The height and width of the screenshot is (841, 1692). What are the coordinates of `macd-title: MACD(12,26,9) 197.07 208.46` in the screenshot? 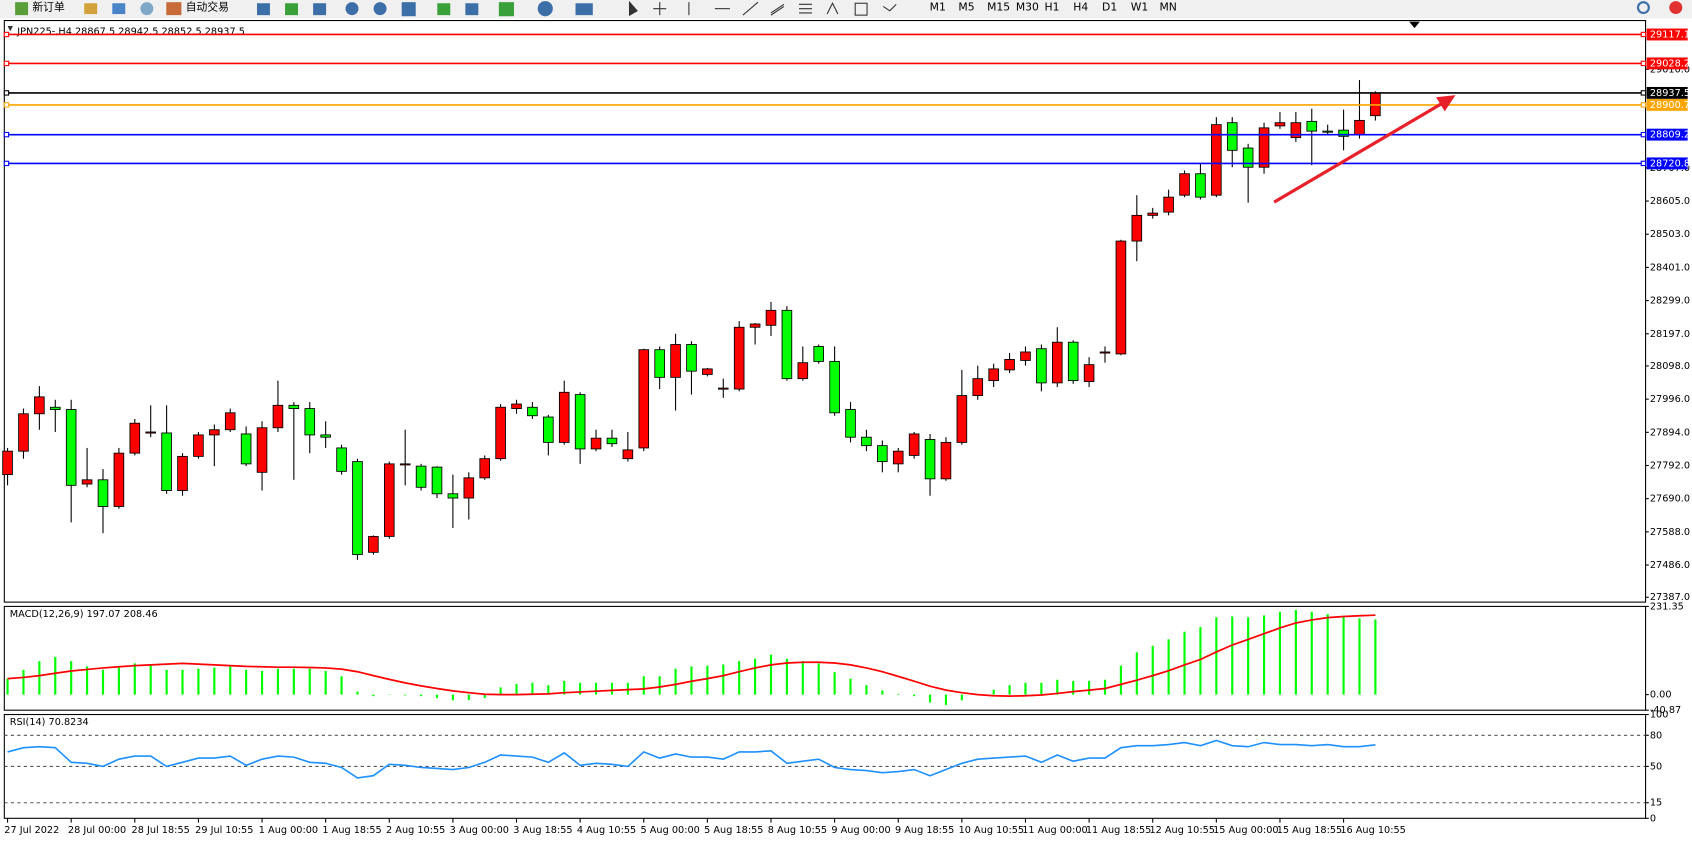 It's located at (84, 614).